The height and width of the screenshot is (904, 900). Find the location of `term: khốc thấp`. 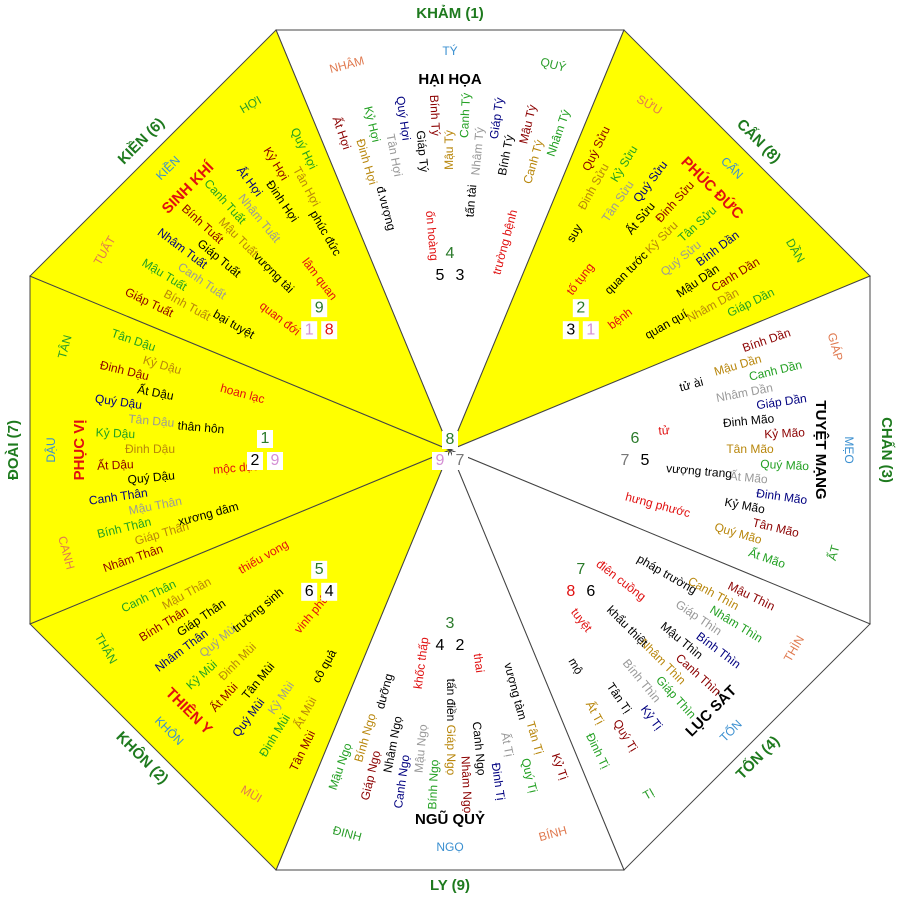

term: khốc thấp is located at coordinates (421, 663).